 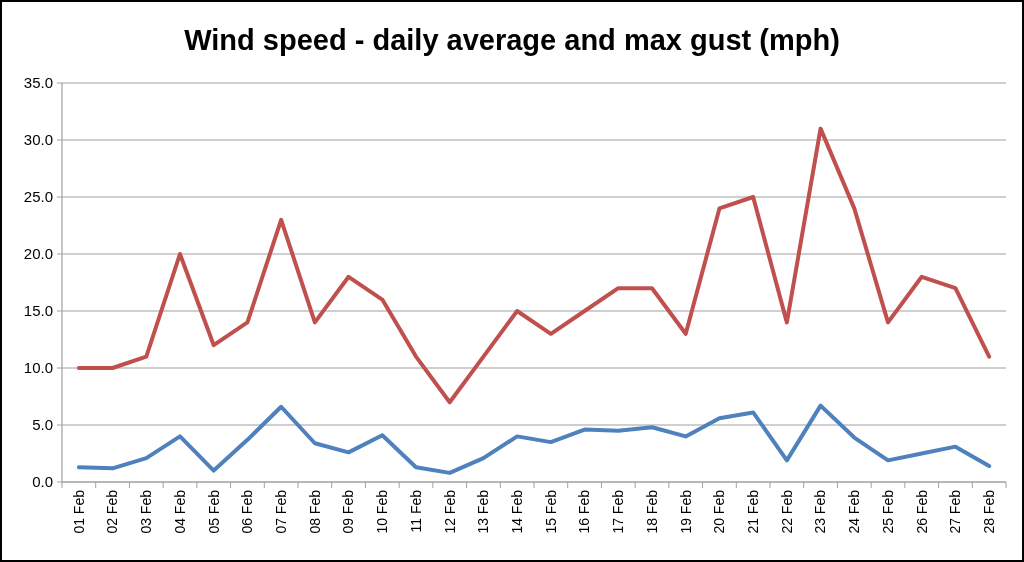 What do you see at coordinates (38, 311) in the screenshot?
I see `y-tick-label: 15.0` at bounding box center [38, 311].